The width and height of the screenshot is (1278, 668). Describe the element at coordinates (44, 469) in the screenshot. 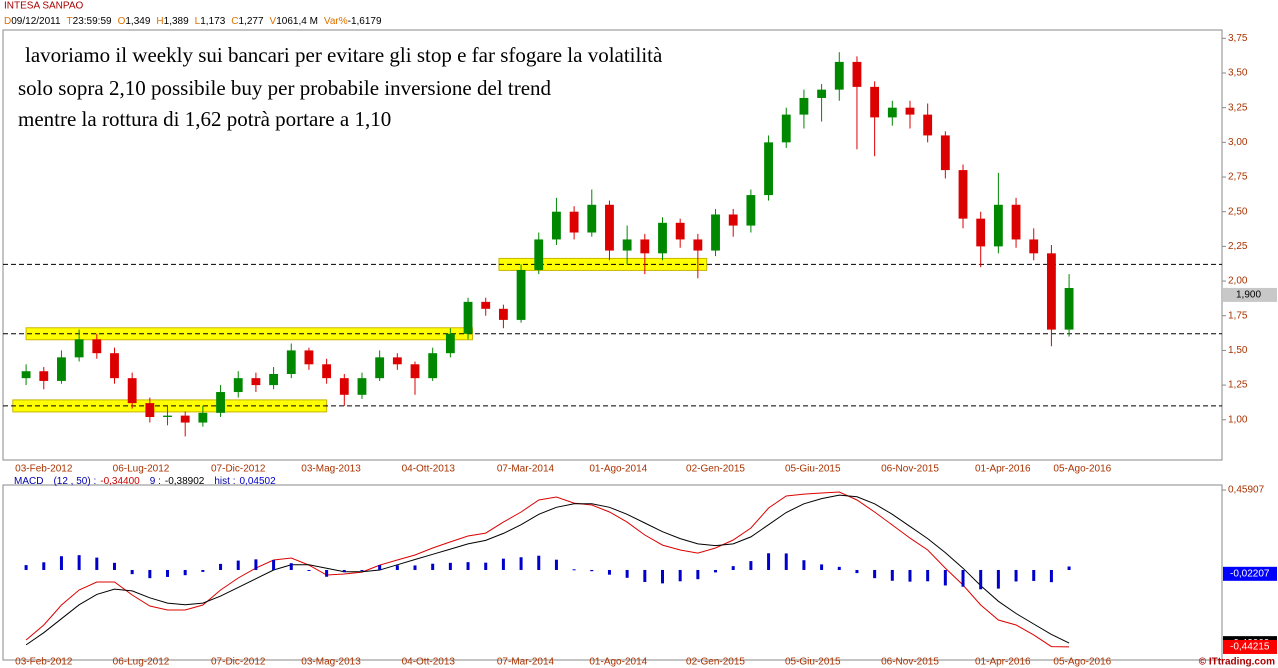

I see `x-tick-label: 03-Feb-2012` at that location.